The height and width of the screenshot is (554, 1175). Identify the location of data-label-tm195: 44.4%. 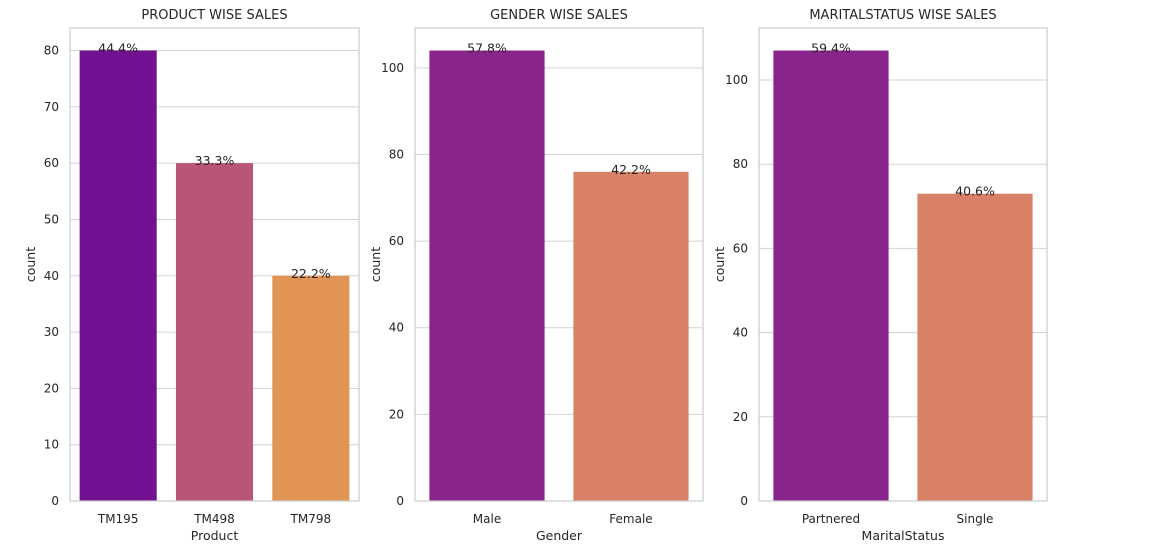
(118, 48).